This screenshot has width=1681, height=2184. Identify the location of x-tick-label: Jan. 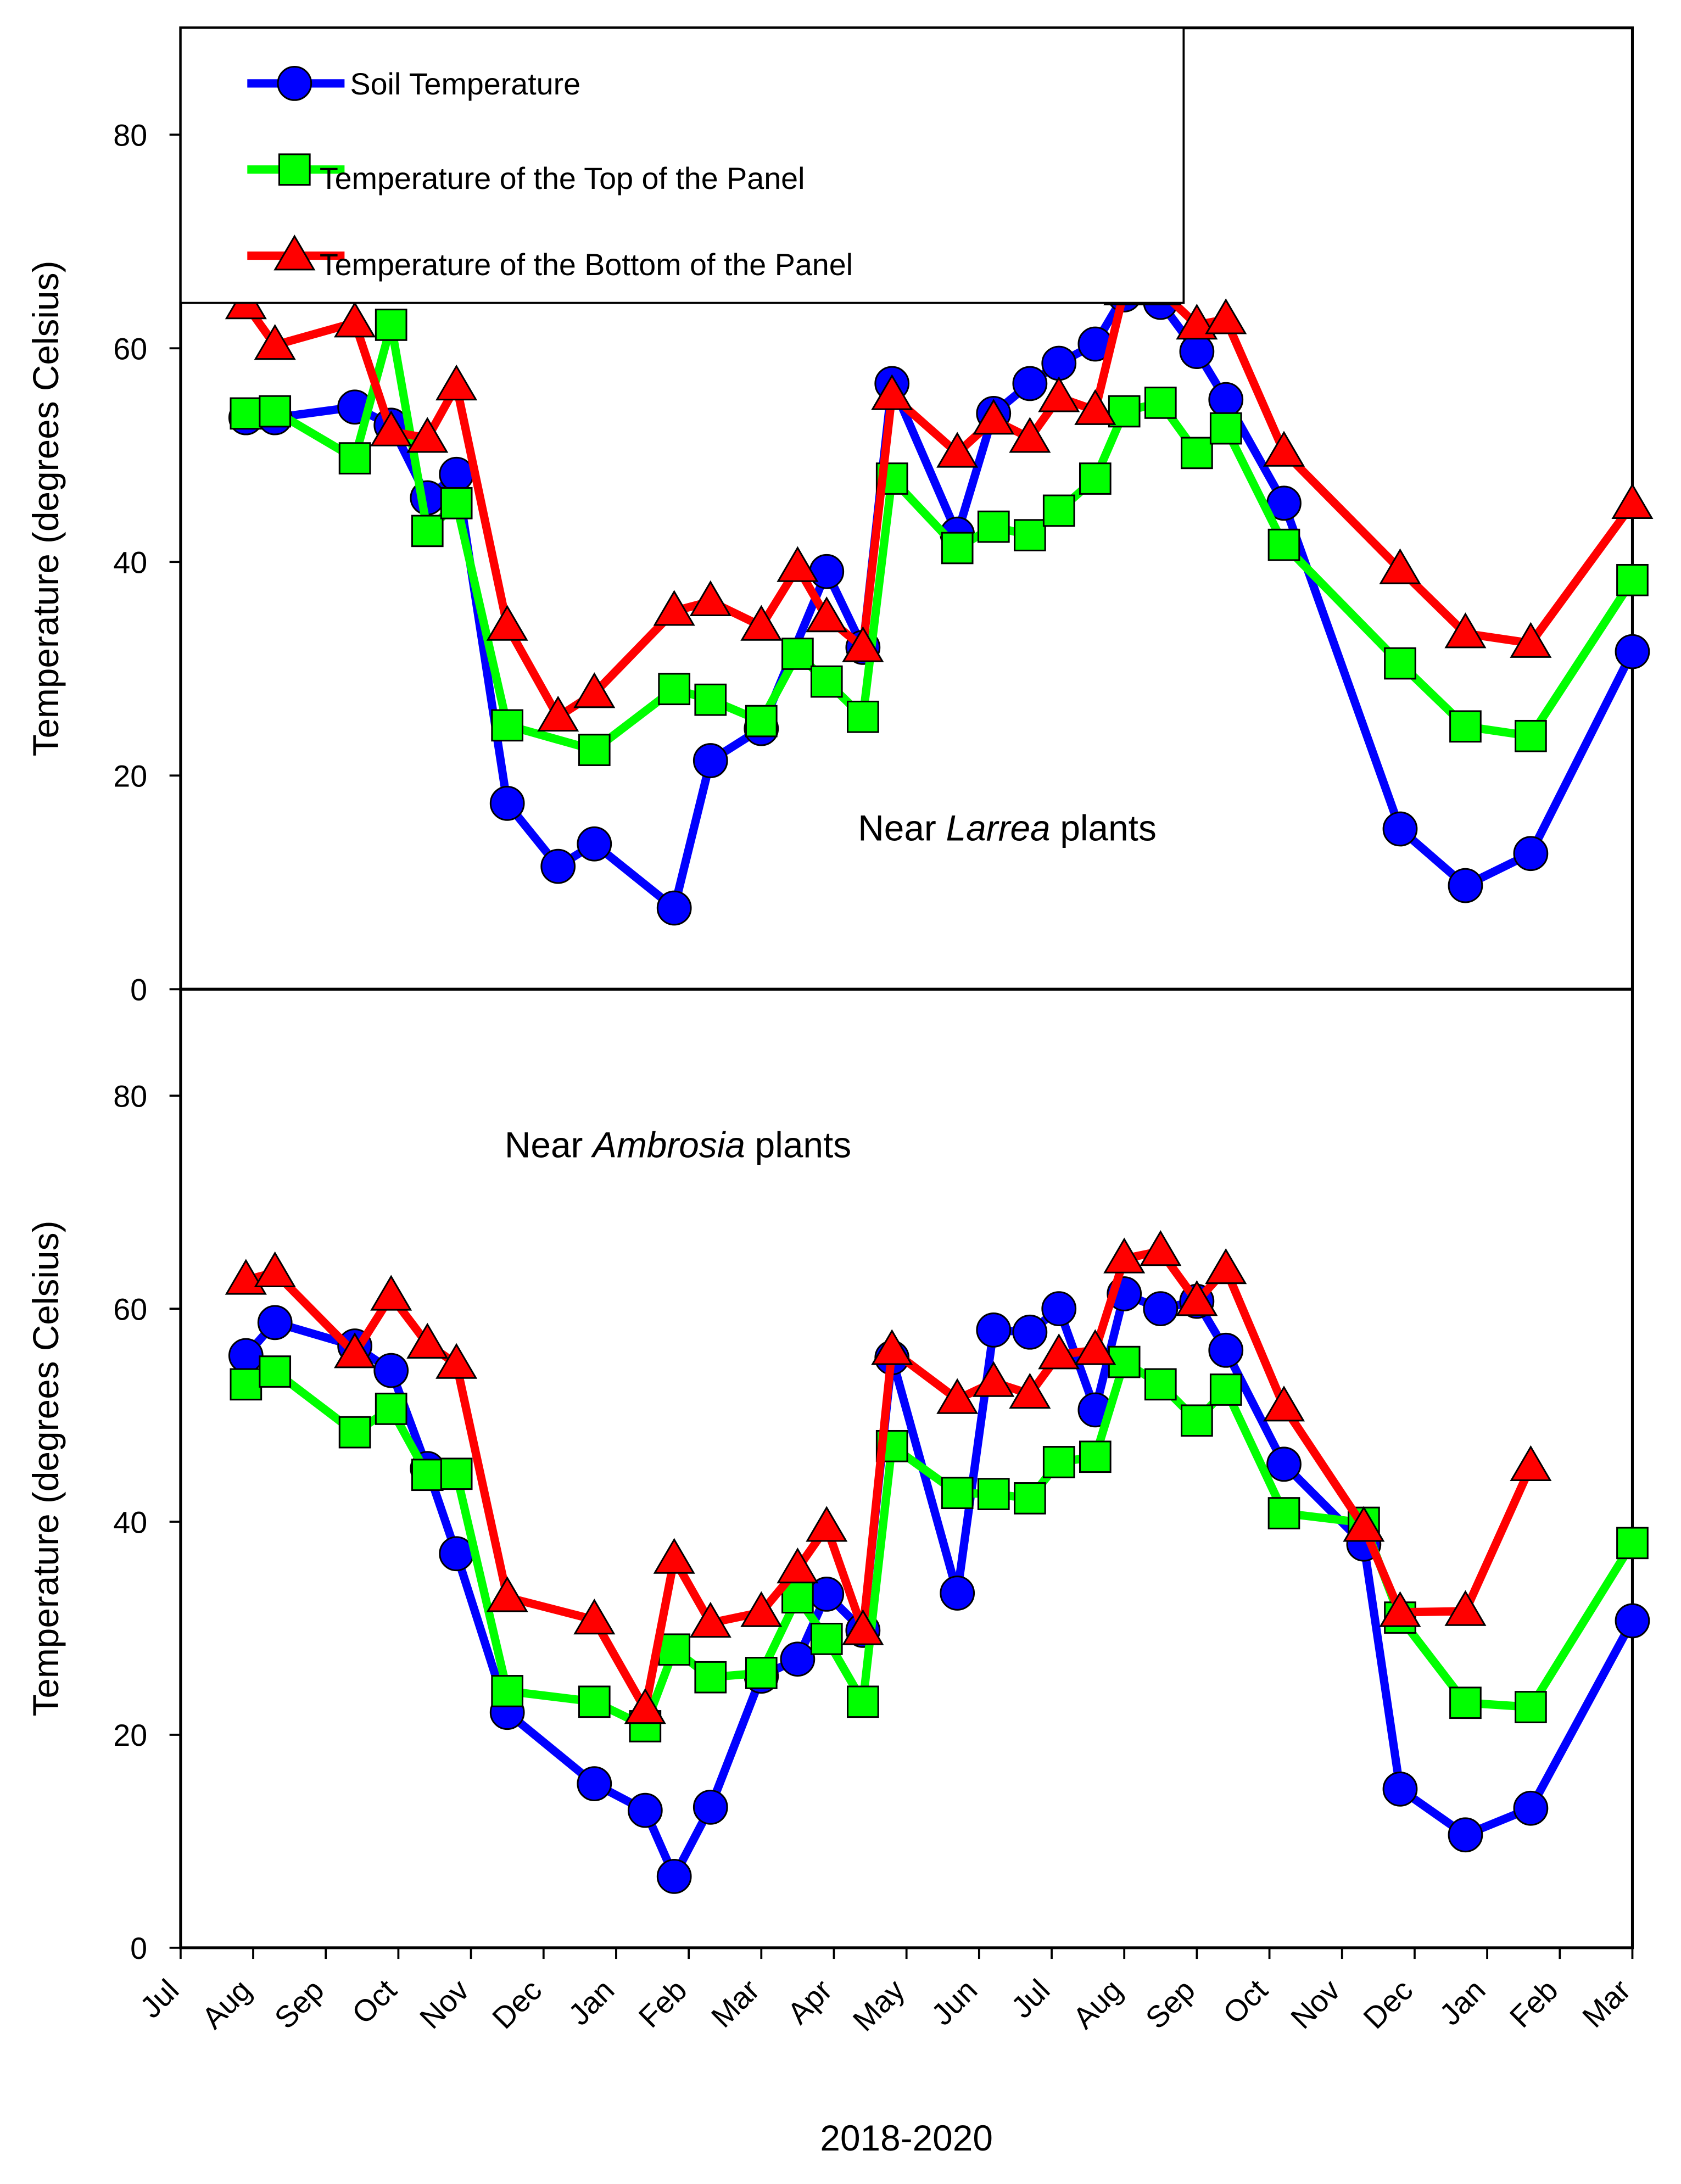
(591, 2002).